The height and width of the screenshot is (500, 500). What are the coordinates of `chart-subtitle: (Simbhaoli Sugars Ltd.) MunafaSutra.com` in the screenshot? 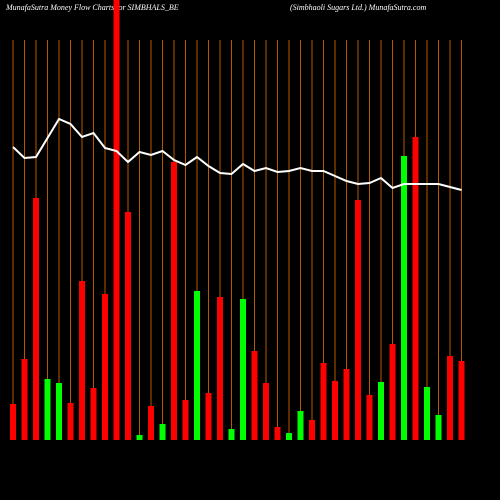 It's located at (358, 7).